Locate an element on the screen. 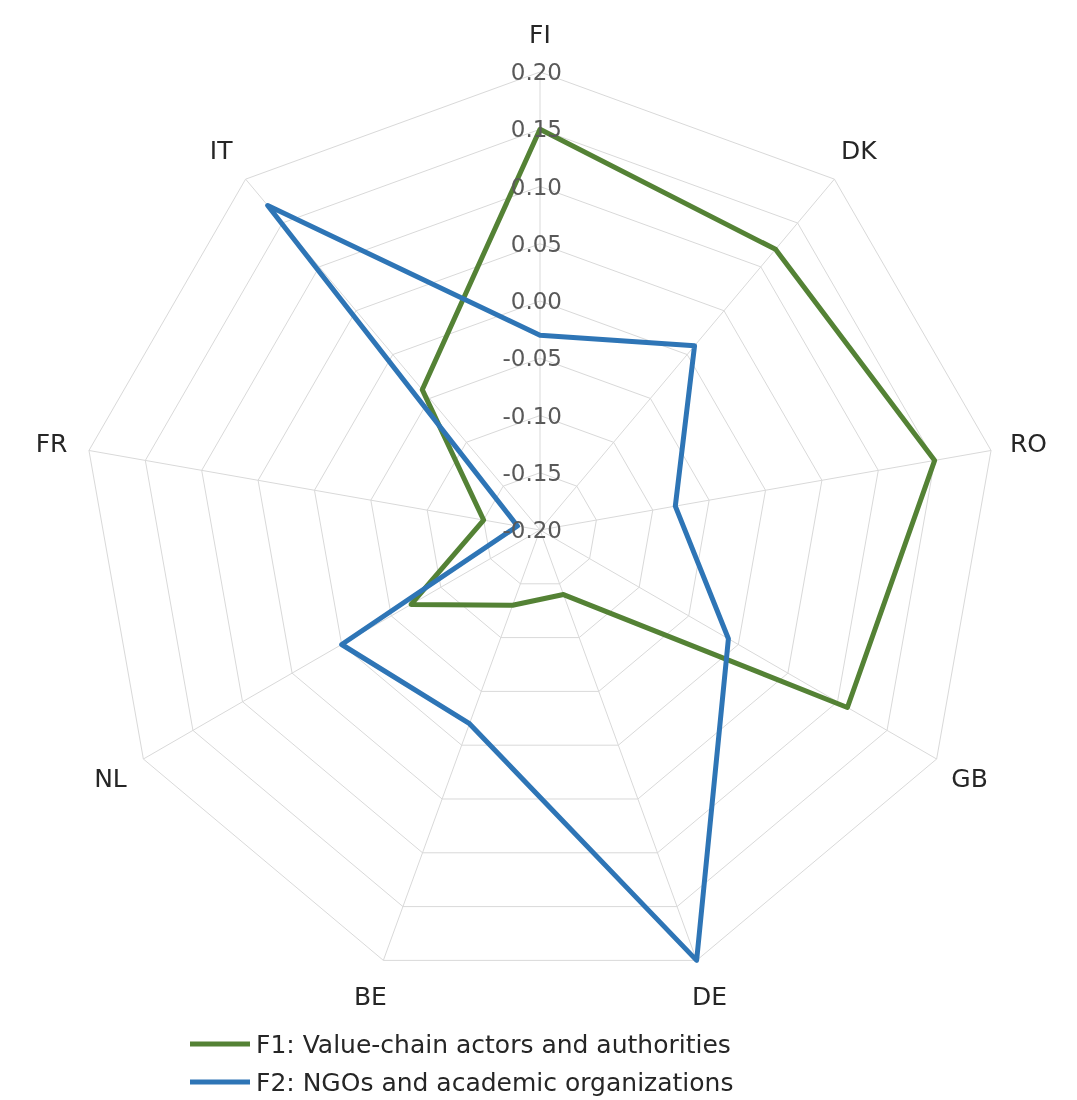 Image resolution: width=1077 pixels, height=1100 pixels. spoke-label: RO is located at coordinates (1028, 444).